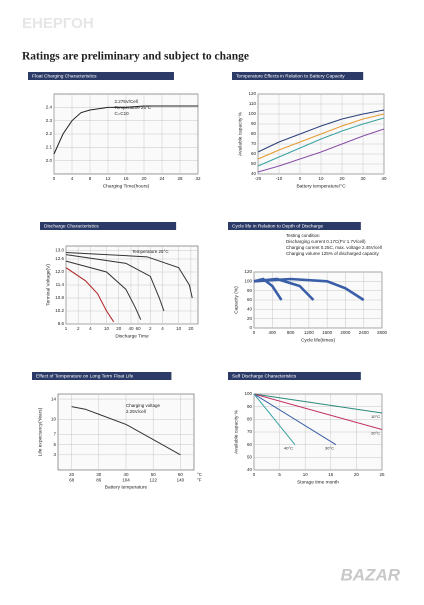  What do you see at coordinates (143, 405) in the screenshot?
I see `note: Charging voltage` at bounding box center [143, 405].